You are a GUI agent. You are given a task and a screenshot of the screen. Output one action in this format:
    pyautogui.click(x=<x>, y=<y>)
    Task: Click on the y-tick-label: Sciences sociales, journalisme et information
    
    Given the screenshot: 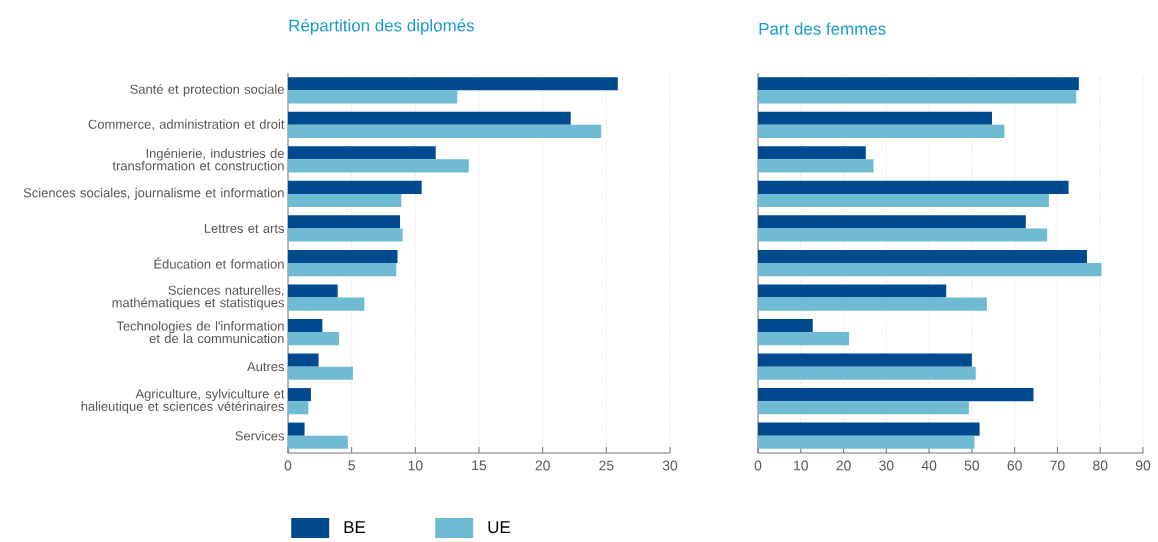 What is the action you would take?
    pyautogui.click(x=153, y=193)
    